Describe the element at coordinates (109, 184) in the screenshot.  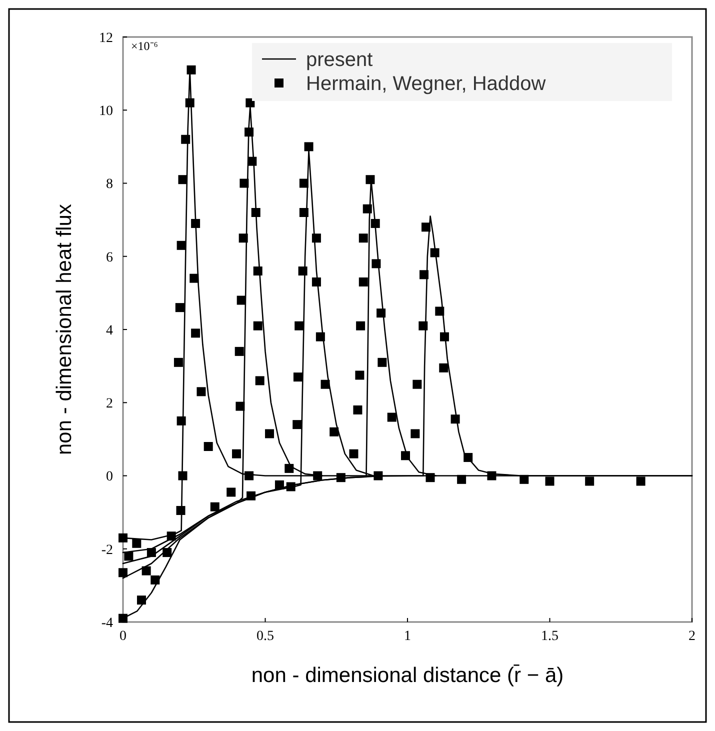
I see `y-tick-label: 8` at that location.